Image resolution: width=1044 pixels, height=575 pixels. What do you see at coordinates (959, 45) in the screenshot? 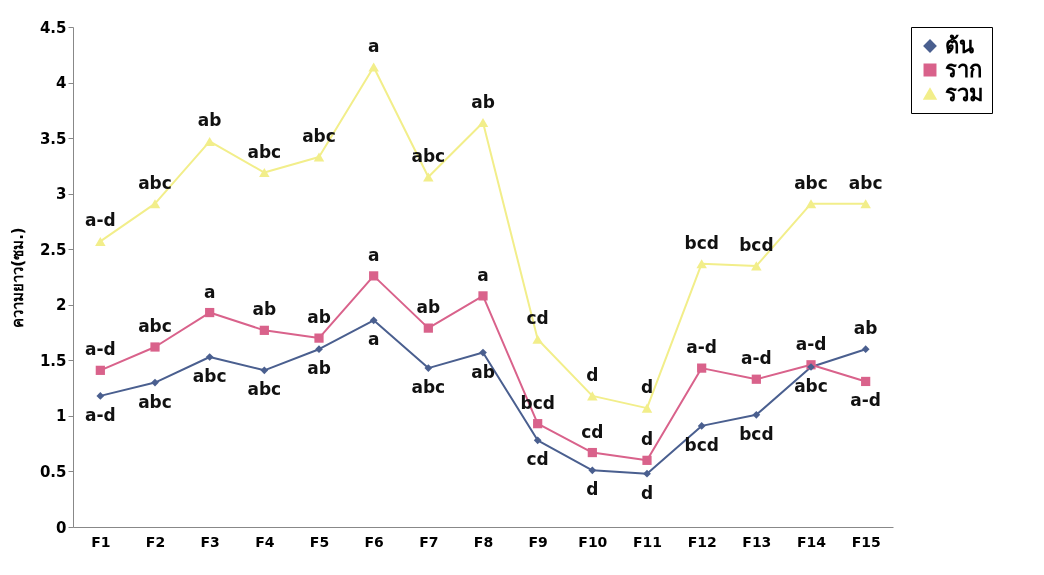
I see `legend-label: ต้น` at bounding box center [959, 45].